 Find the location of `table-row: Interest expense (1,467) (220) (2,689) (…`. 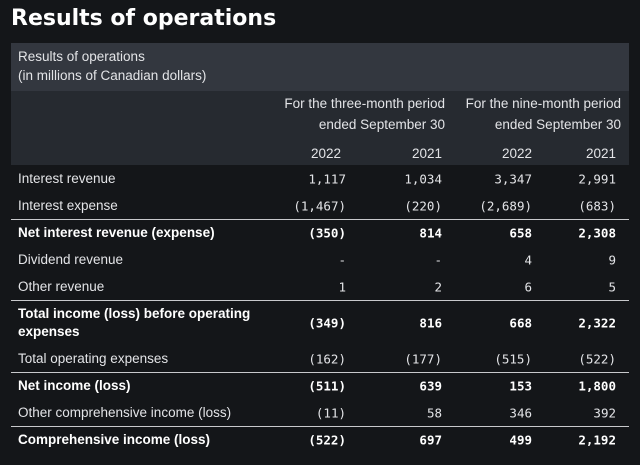

table-row: Interest expense (1,467) (220) (2,689) (… is located at coordinates (320, 205).